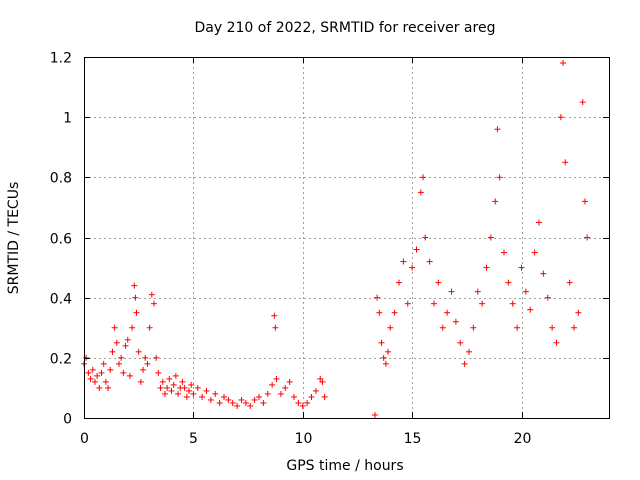 Image resolution: width=640 pixels, height=480 pixels. I want to click on y-axis-label: SRMTID / TECUs, so click(14, 238).